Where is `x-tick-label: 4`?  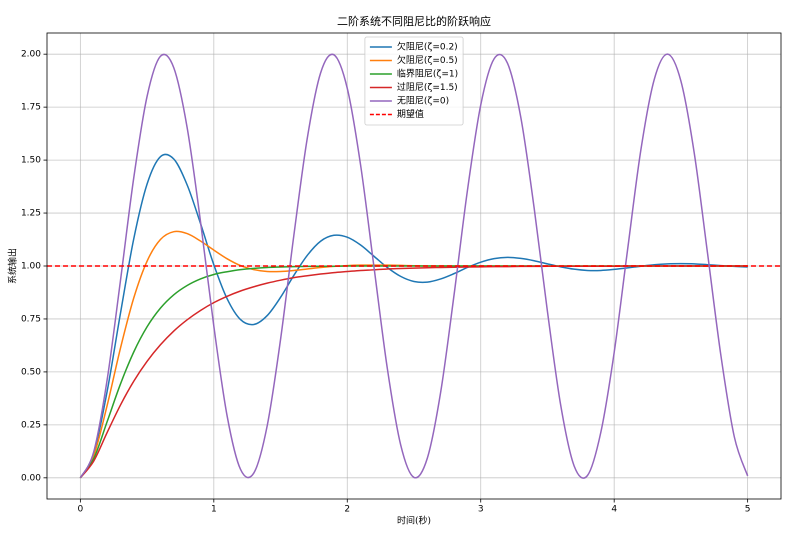
x-tick-label: 4 is located at coordinates (614, 510).